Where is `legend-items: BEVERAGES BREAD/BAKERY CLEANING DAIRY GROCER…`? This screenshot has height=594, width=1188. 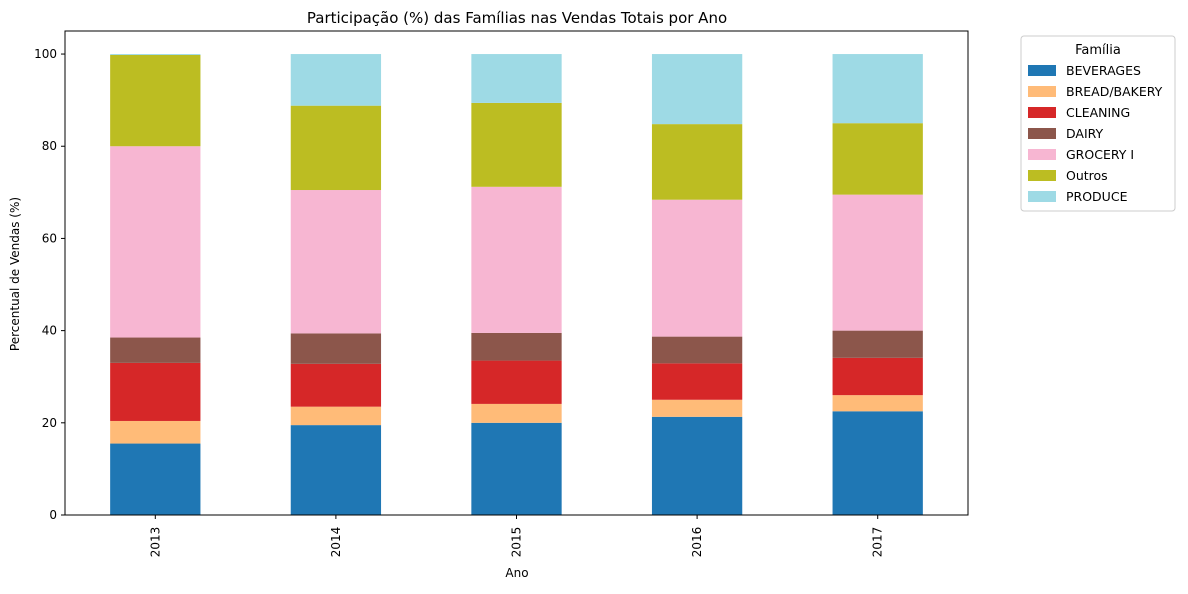
legend-items: BEVERAGES BREAD/BAKERY CLEANING DAIRY GROCER… is located at coordinates (1095, 133).